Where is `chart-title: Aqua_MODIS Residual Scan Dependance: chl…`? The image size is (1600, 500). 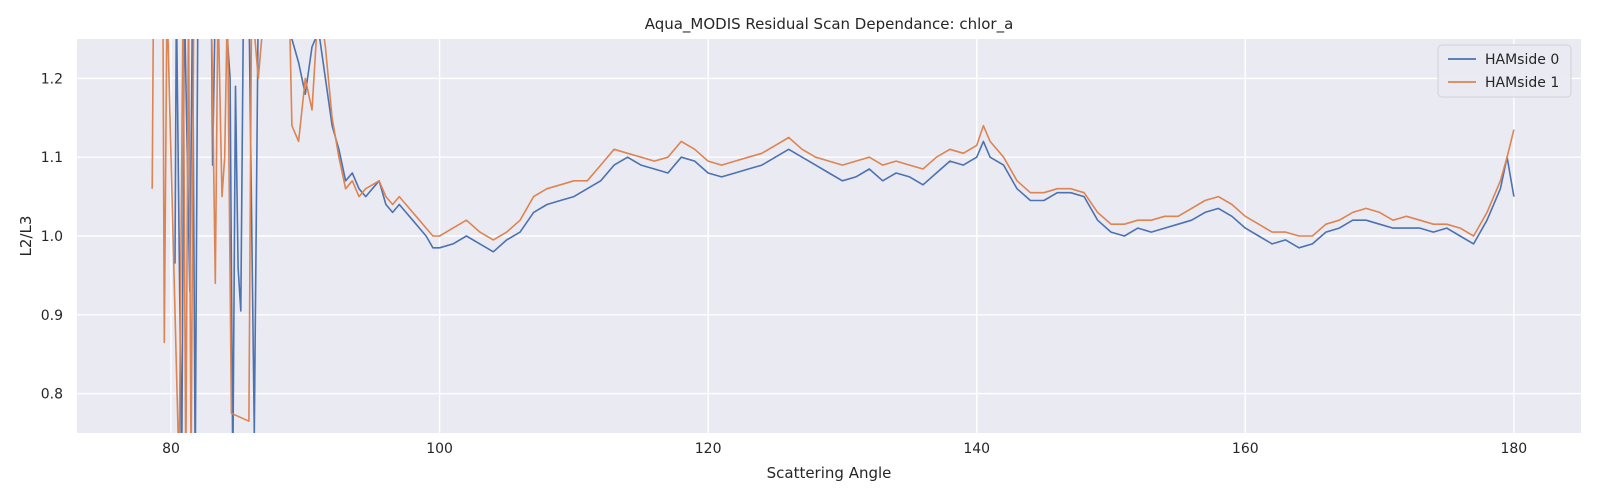 chart-title: Aqua_MODIS Residual Scan Dependance: chl… is located at coordinates (829, 24).